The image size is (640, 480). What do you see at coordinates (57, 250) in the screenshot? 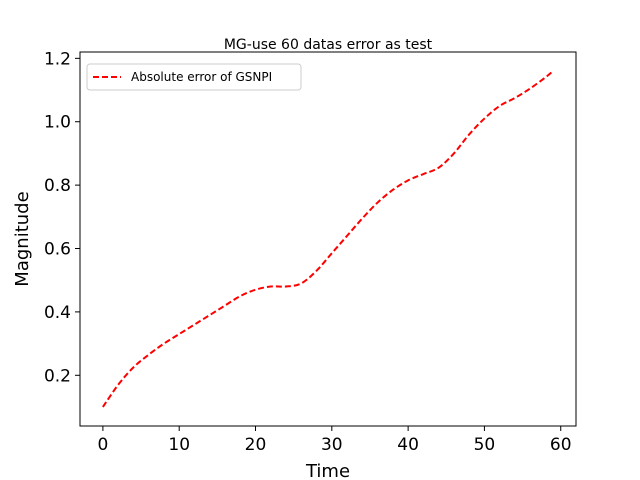
I see `y-tick-label: 0.6` at bounding box center [57, 250].